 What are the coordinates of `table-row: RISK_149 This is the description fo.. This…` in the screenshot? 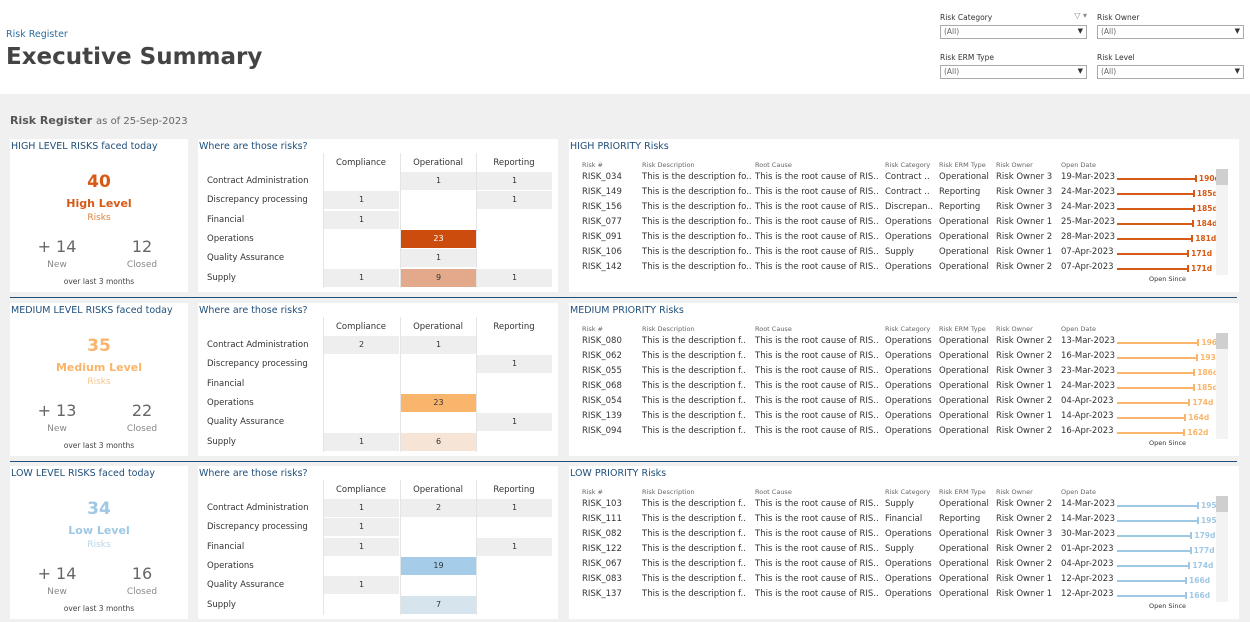 It's located at (894, 193).